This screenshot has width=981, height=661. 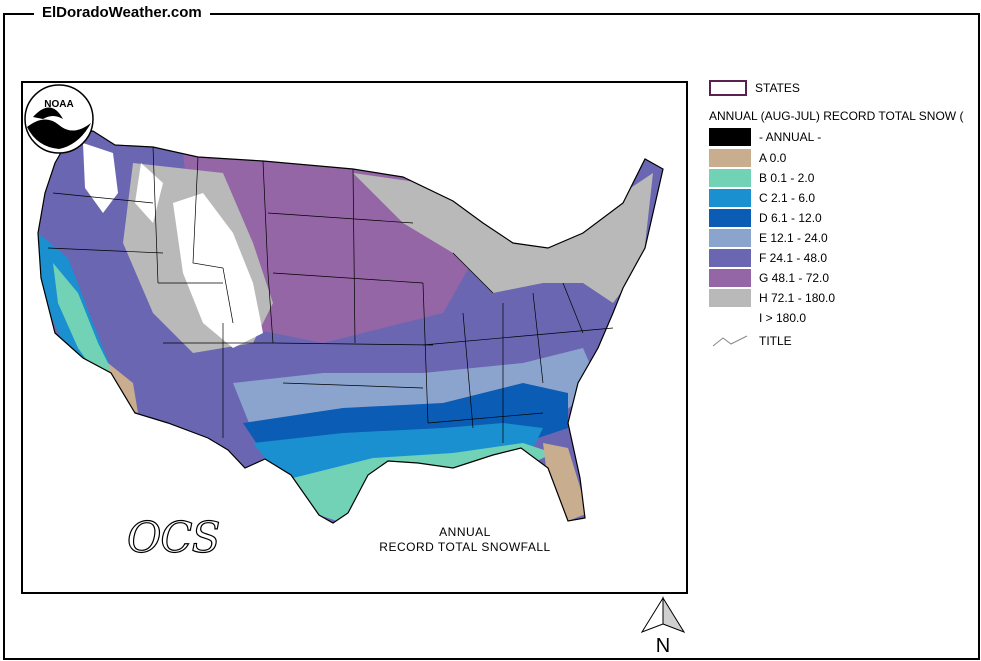 What do you see at coordinates (775, 341) in the screenshot?
I see `title-label: TITLE` at bounding box center [775, 341].